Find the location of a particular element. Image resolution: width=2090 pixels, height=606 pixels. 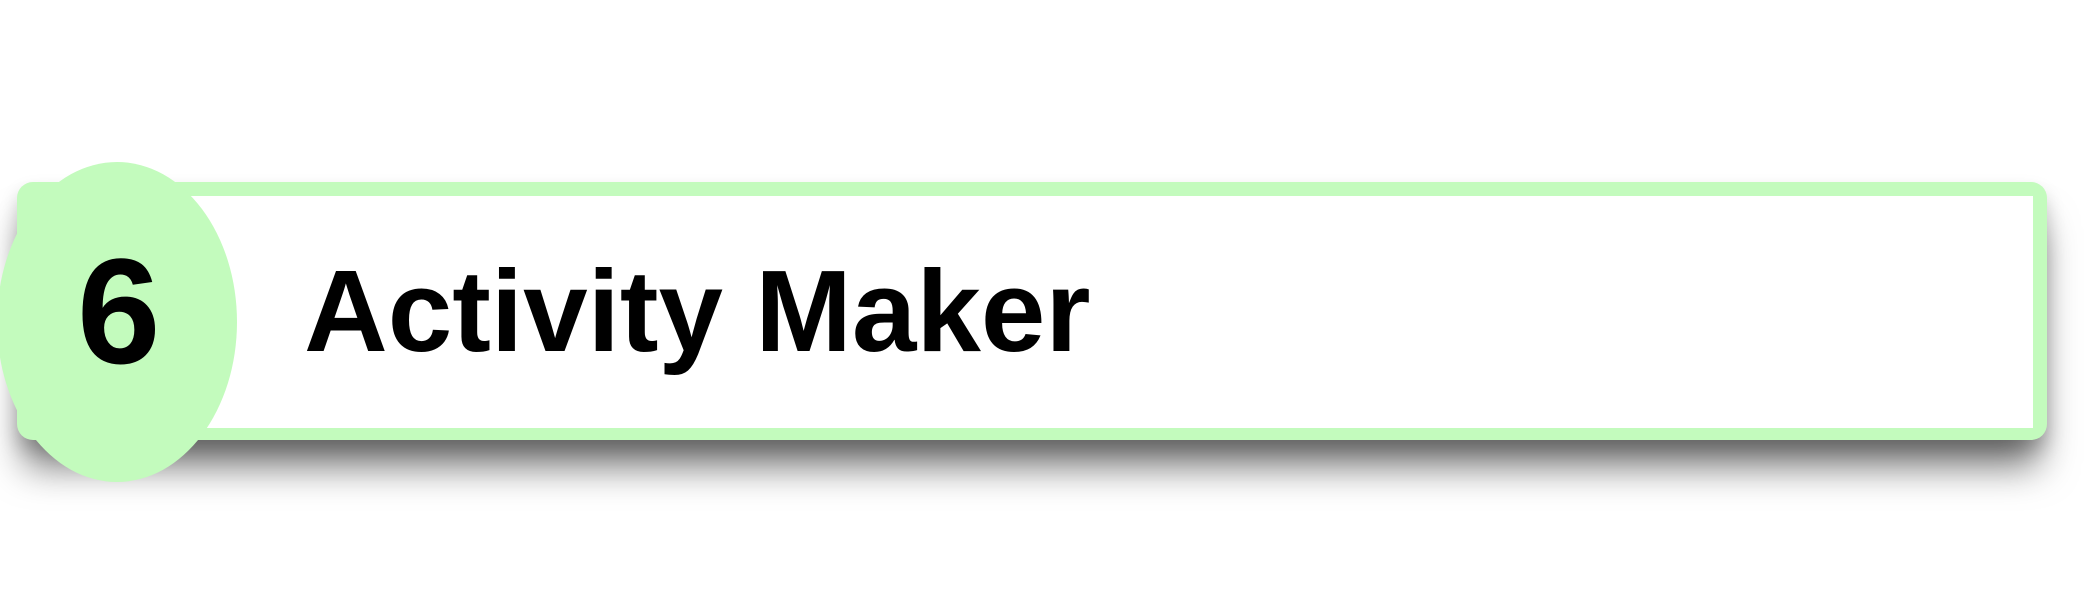

number-badge is located at coordinates (118, 322).